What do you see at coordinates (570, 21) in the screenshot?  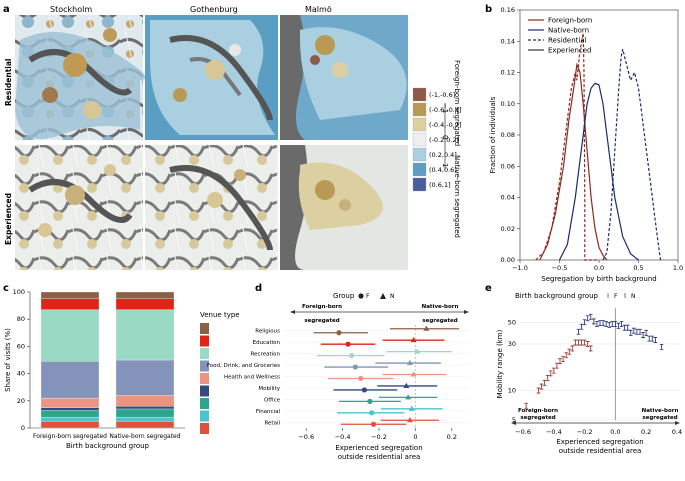 I see `legend-label: Foreign-born` at bounding box center [570, 21].